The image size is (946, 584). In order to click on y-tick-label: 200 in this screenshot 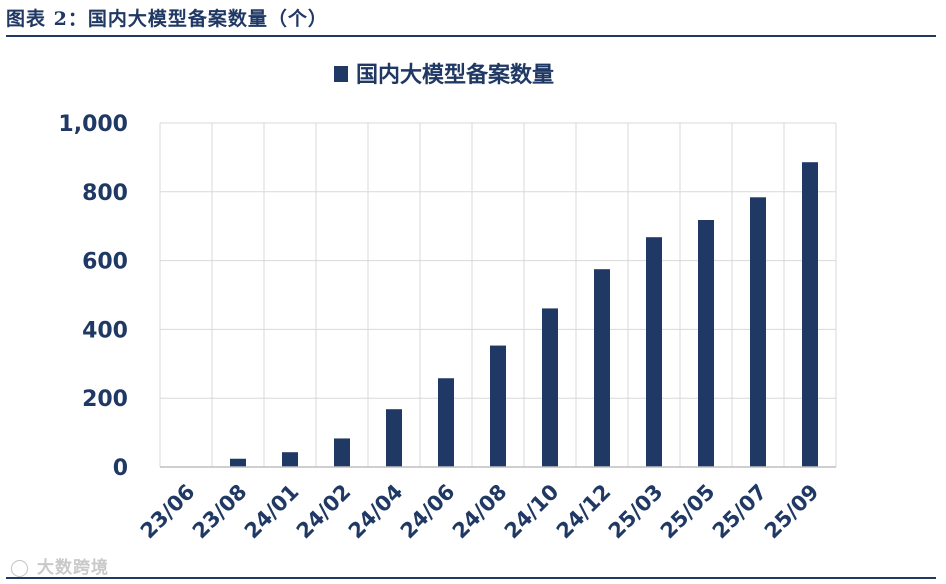, I will do `click(105, 399)`.